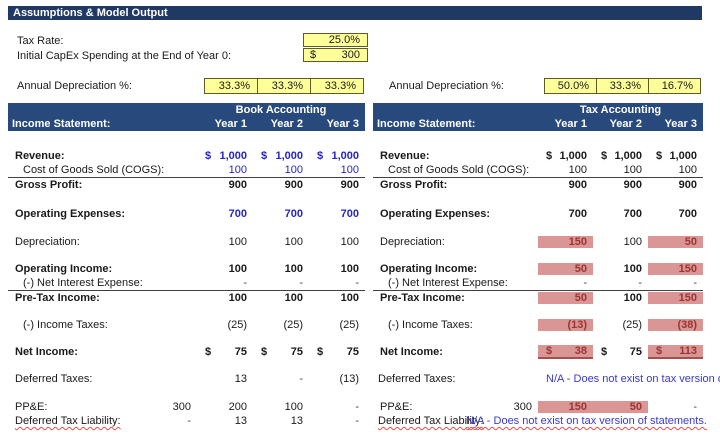 The width and height of the screenshot is (720, 437). Describe the element at coordinates (538, 325) in the screenshot. I see `tax-income-taxes-row: (-) Income Taxes: (13) (25) (38)` at that location.